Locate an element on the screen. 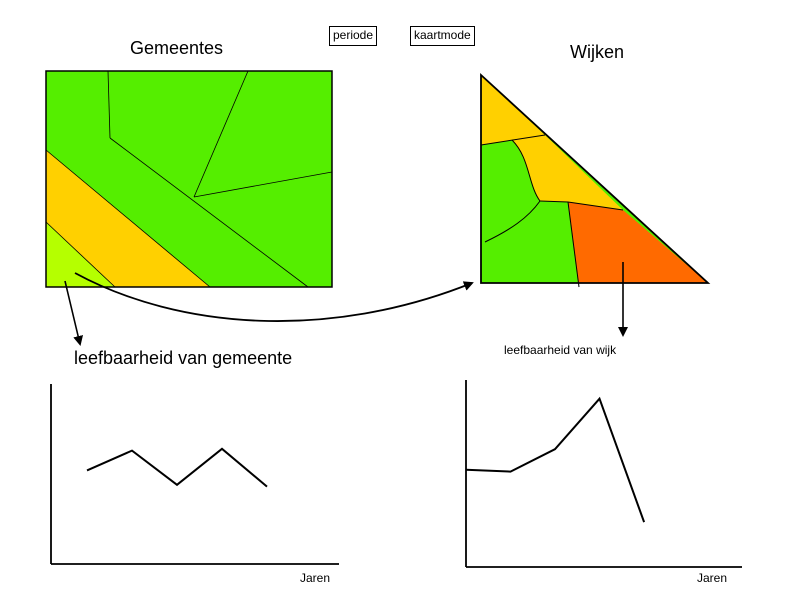 The image size is (800, 600). district-liveability-caption: leefbaarheid van wijk is located at coordinates (560, 350).